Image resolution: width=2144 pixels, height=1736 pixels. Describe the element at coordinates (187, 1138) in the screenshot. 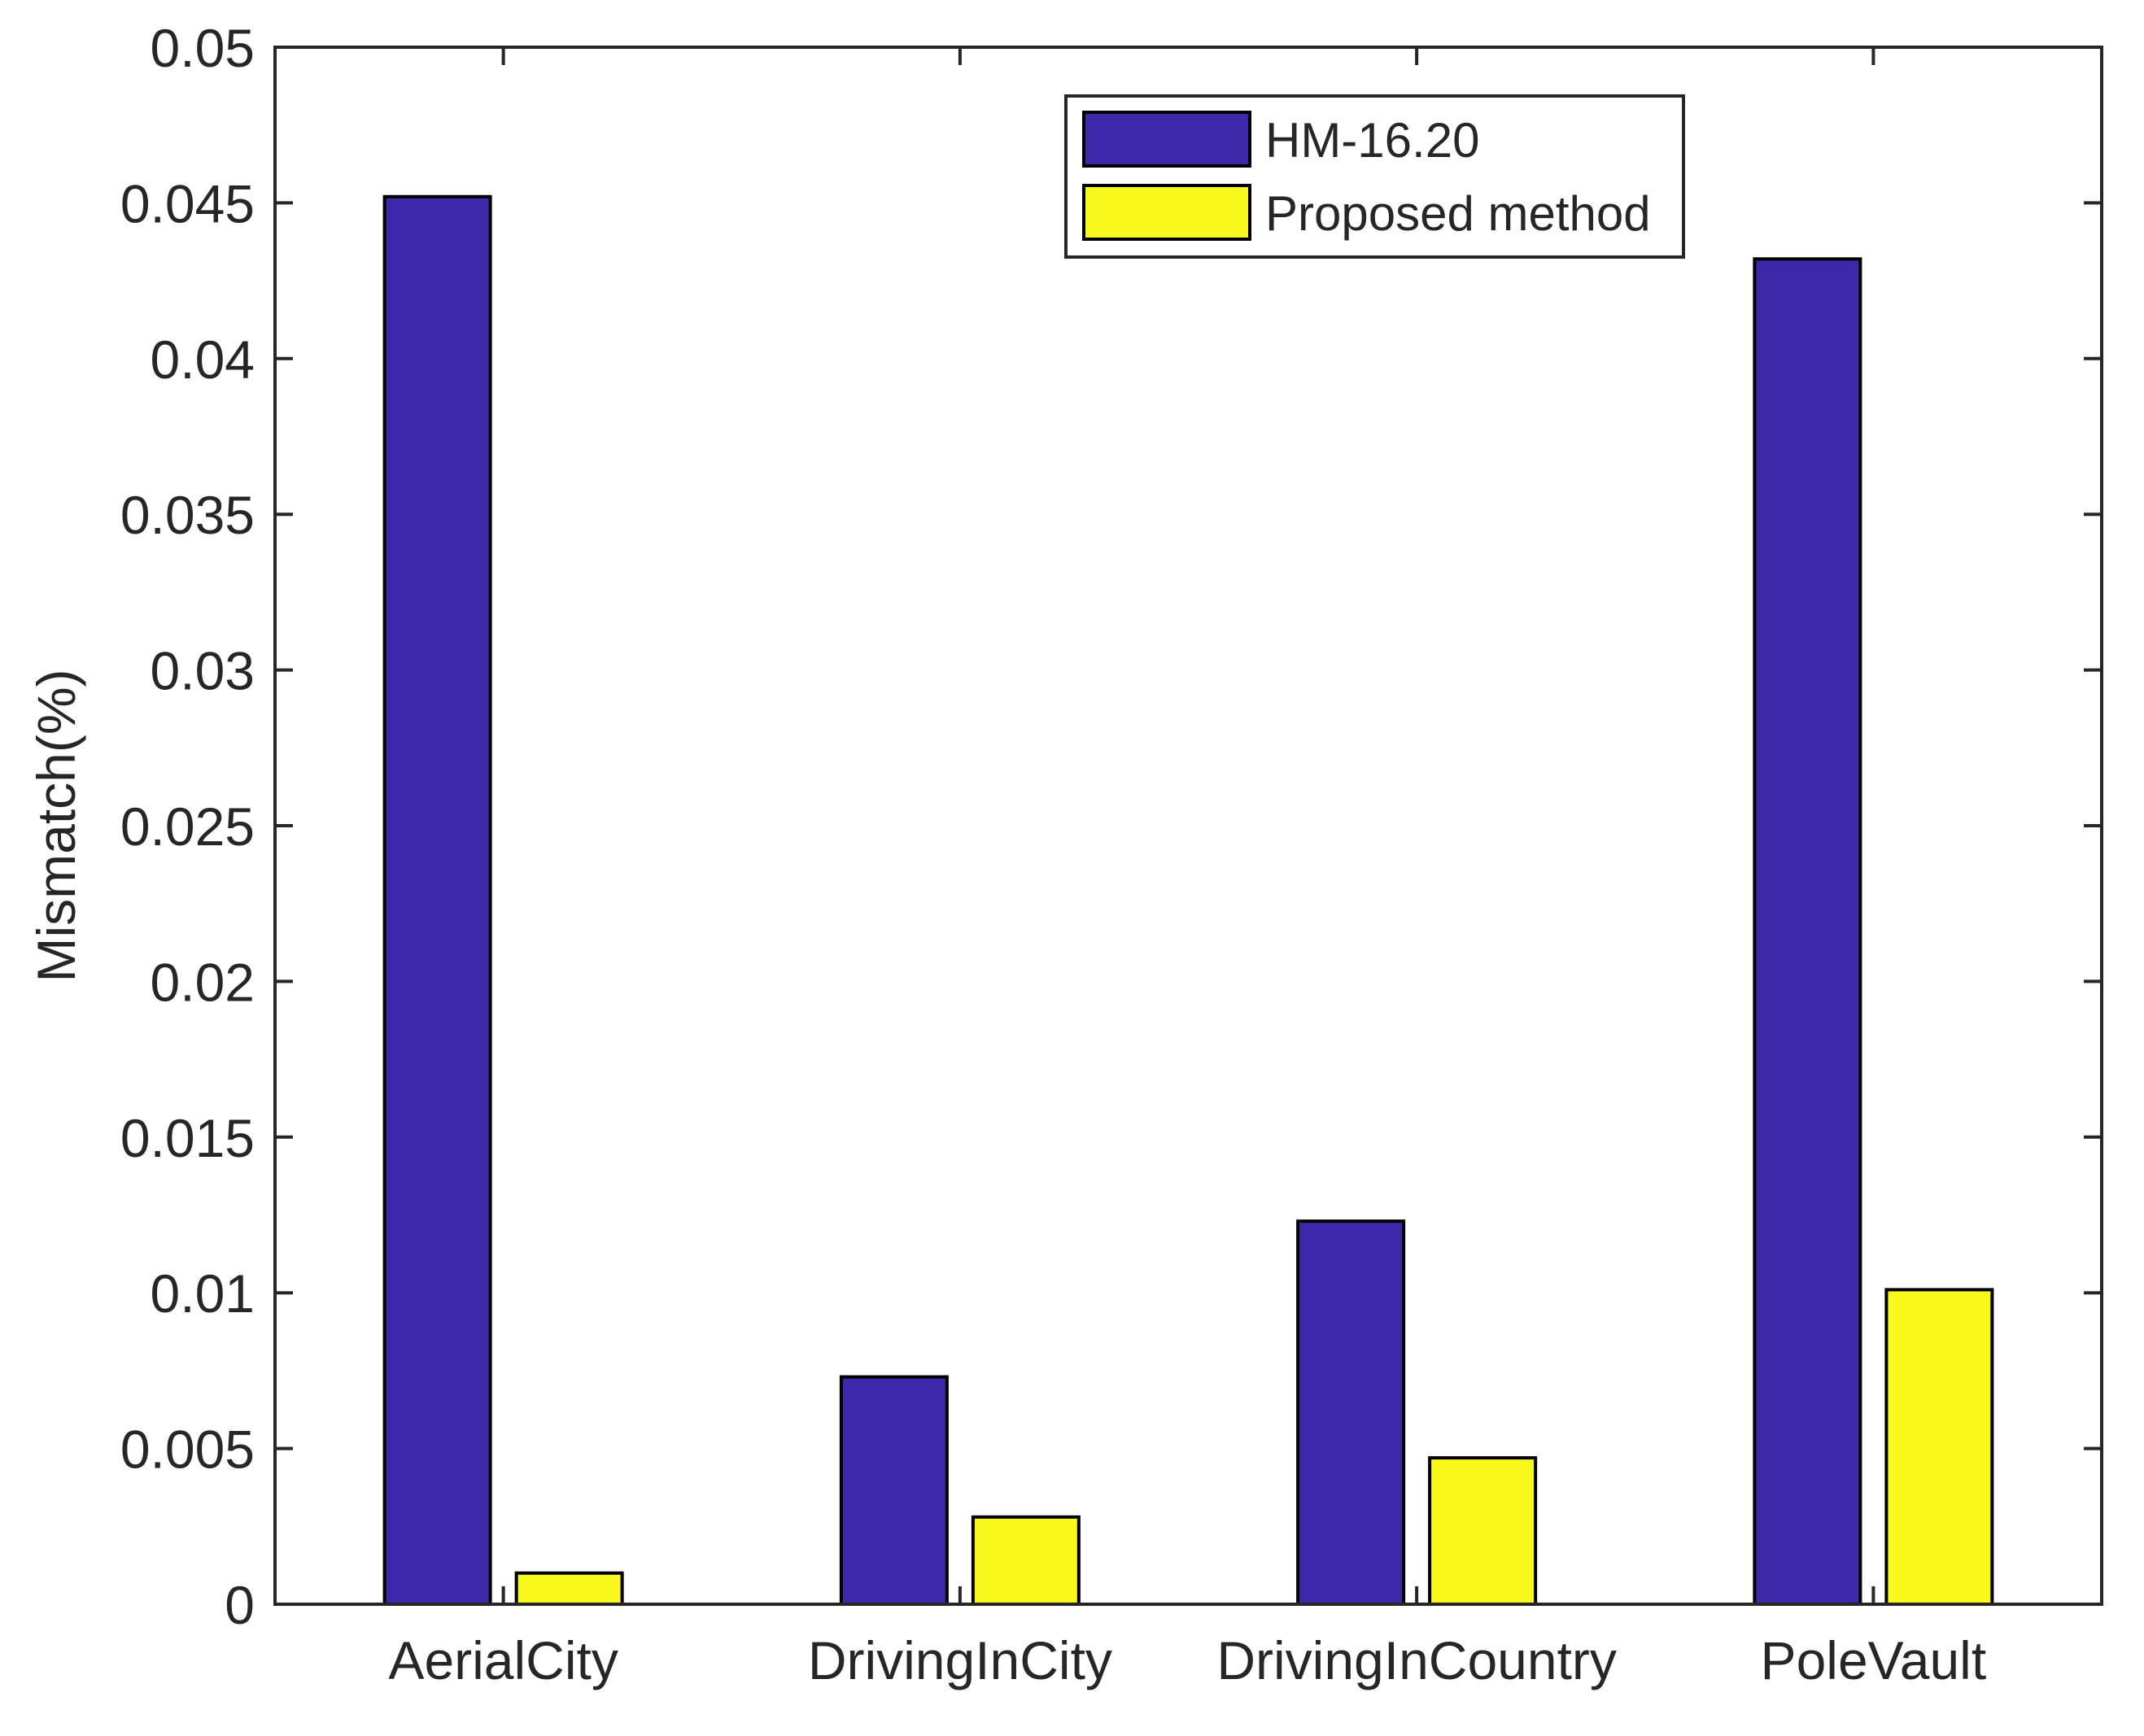

I see `y-tick-label: 0.015` at that location.